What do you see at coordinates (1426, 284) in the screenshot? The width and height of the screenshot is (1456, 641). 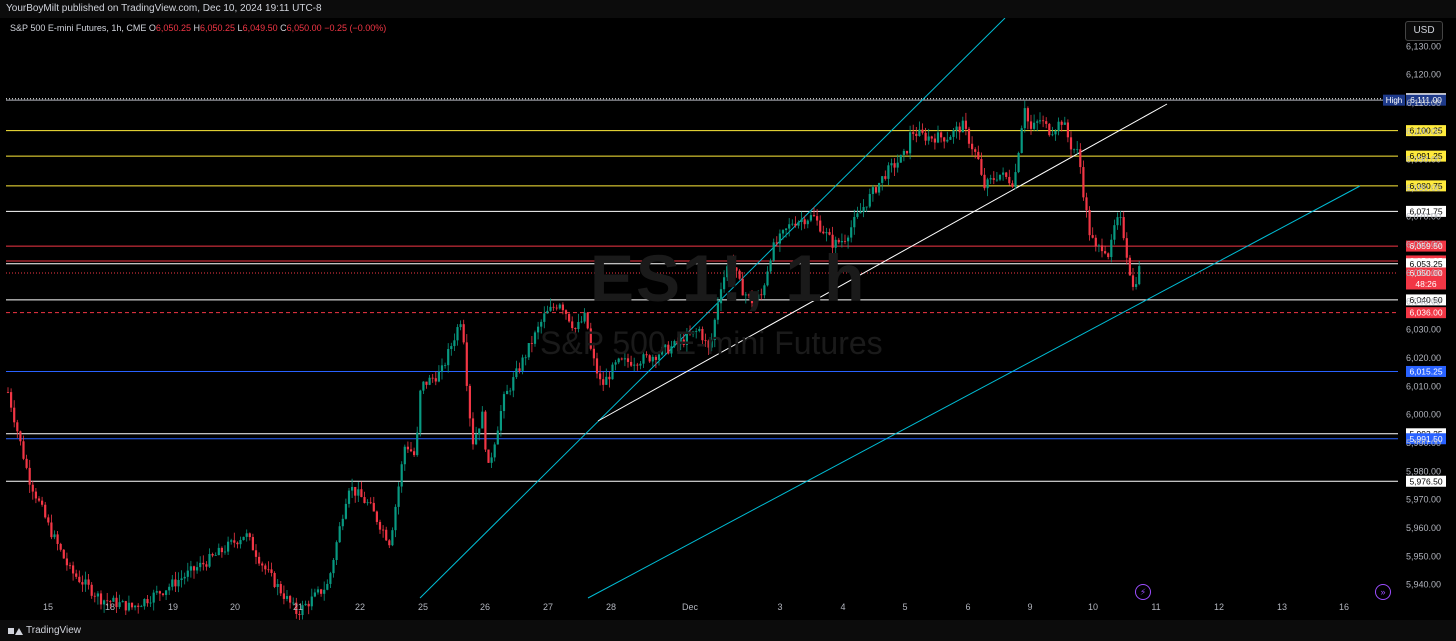 I see `countdown-value: 48:26` at bounding box center [1426, 284].